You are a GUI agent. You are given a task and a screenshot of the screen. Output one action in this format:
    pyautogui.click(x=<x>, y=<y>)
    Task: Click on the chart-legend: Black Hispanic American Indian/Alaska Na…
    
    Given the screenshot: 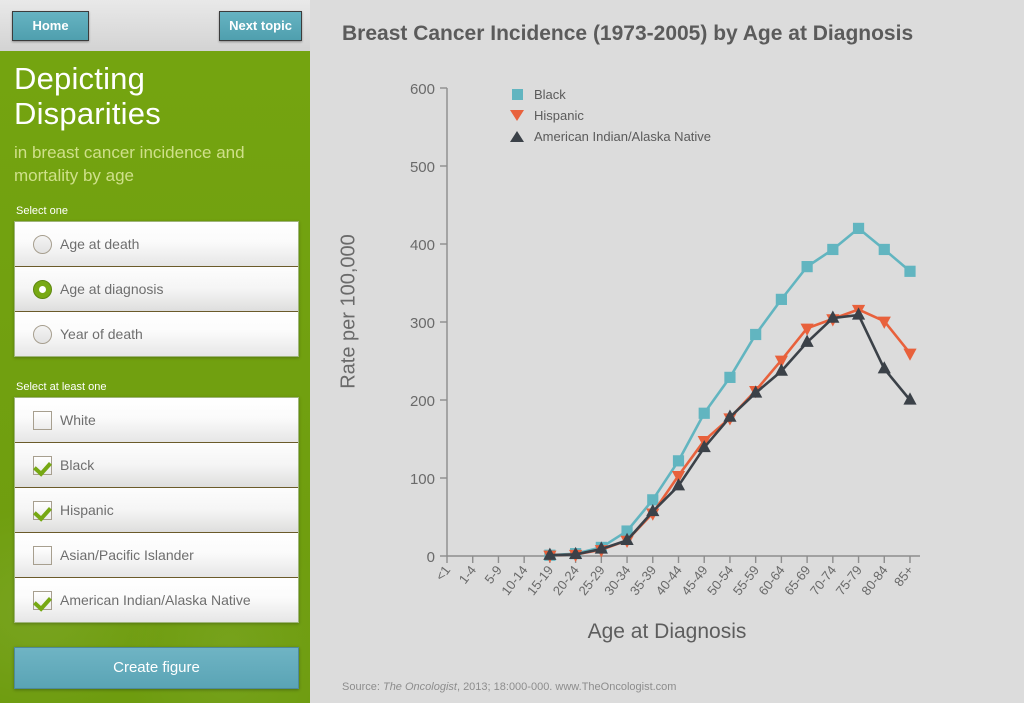 What is the action you would take?
    pyautogui.click(x=608, y=115)
    